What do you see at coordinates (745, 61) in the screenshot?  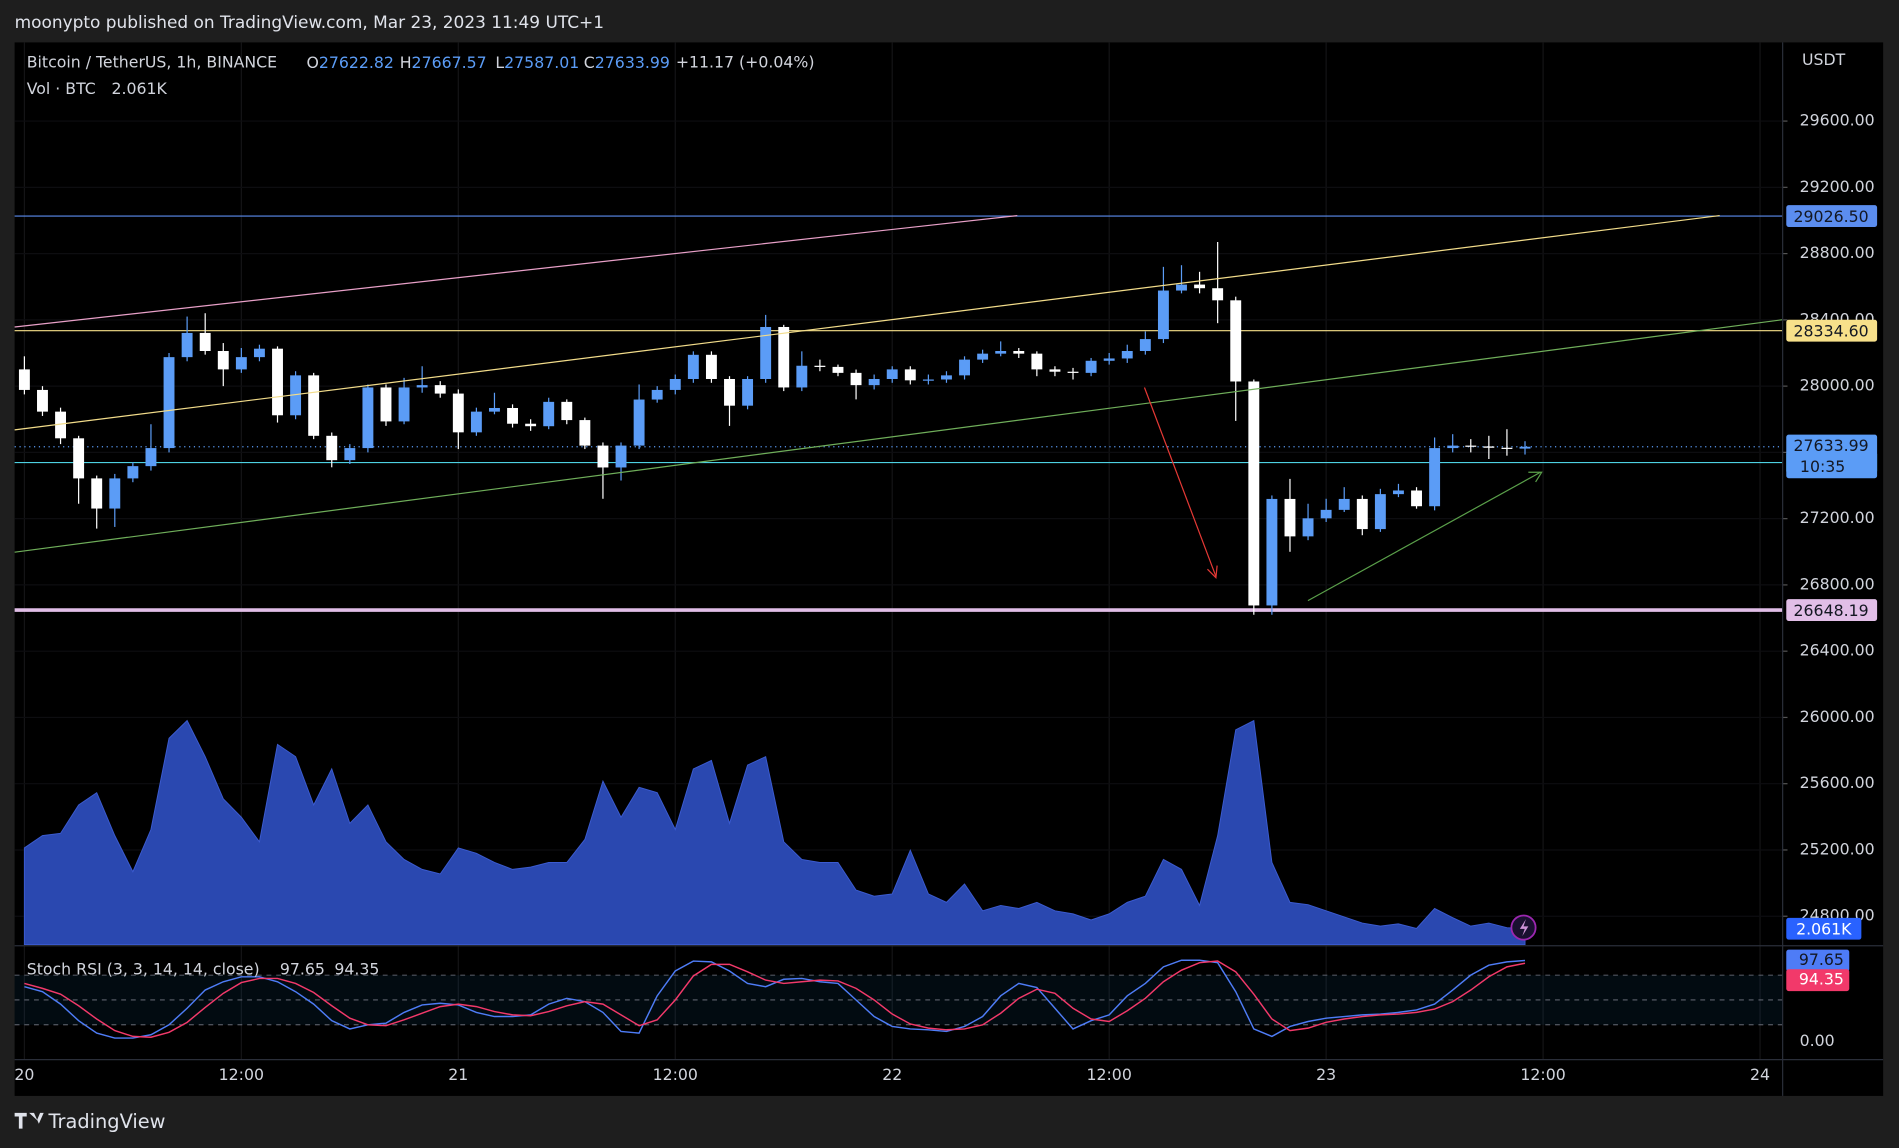 I see `legend-change: +11.17 (+0.04%)` at bounding box center [745, 61].